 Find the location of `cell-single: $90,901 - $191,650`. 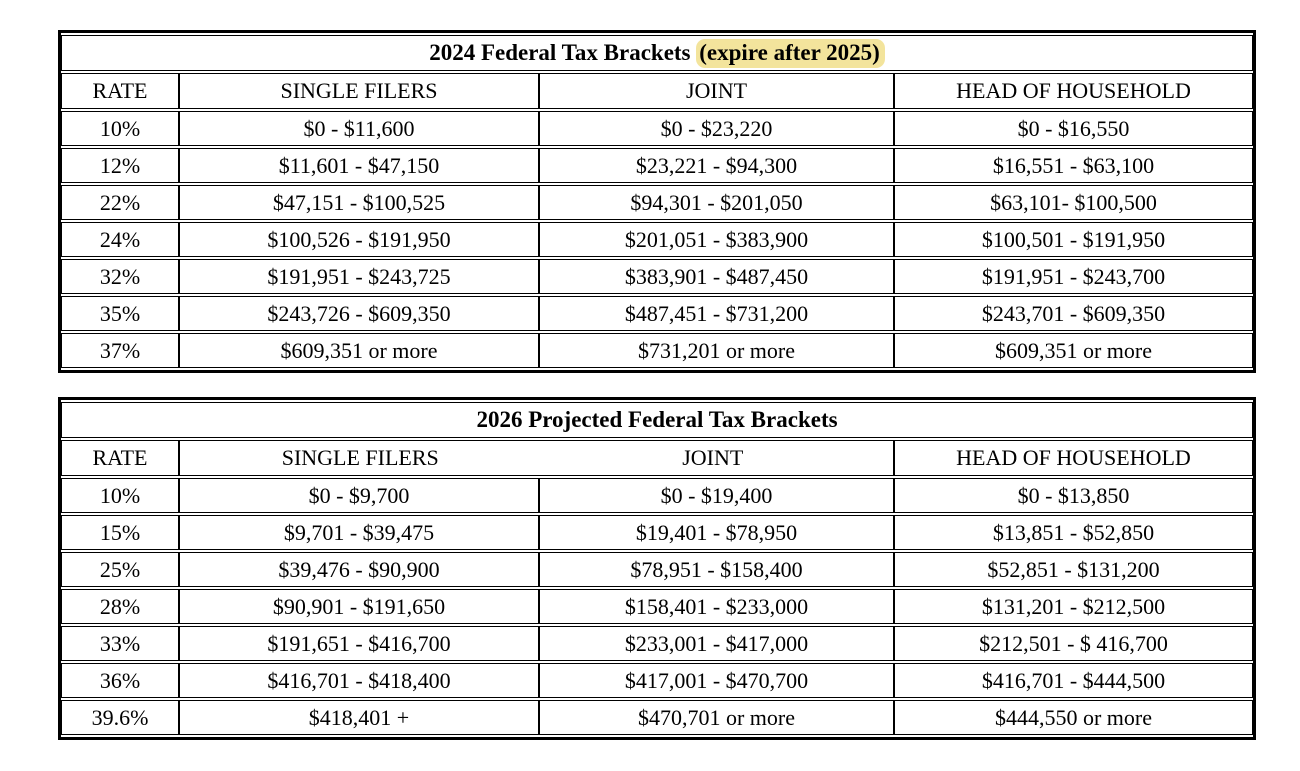

cell-single: $90,901 - $191,650 is located at coordinates (359, 606).